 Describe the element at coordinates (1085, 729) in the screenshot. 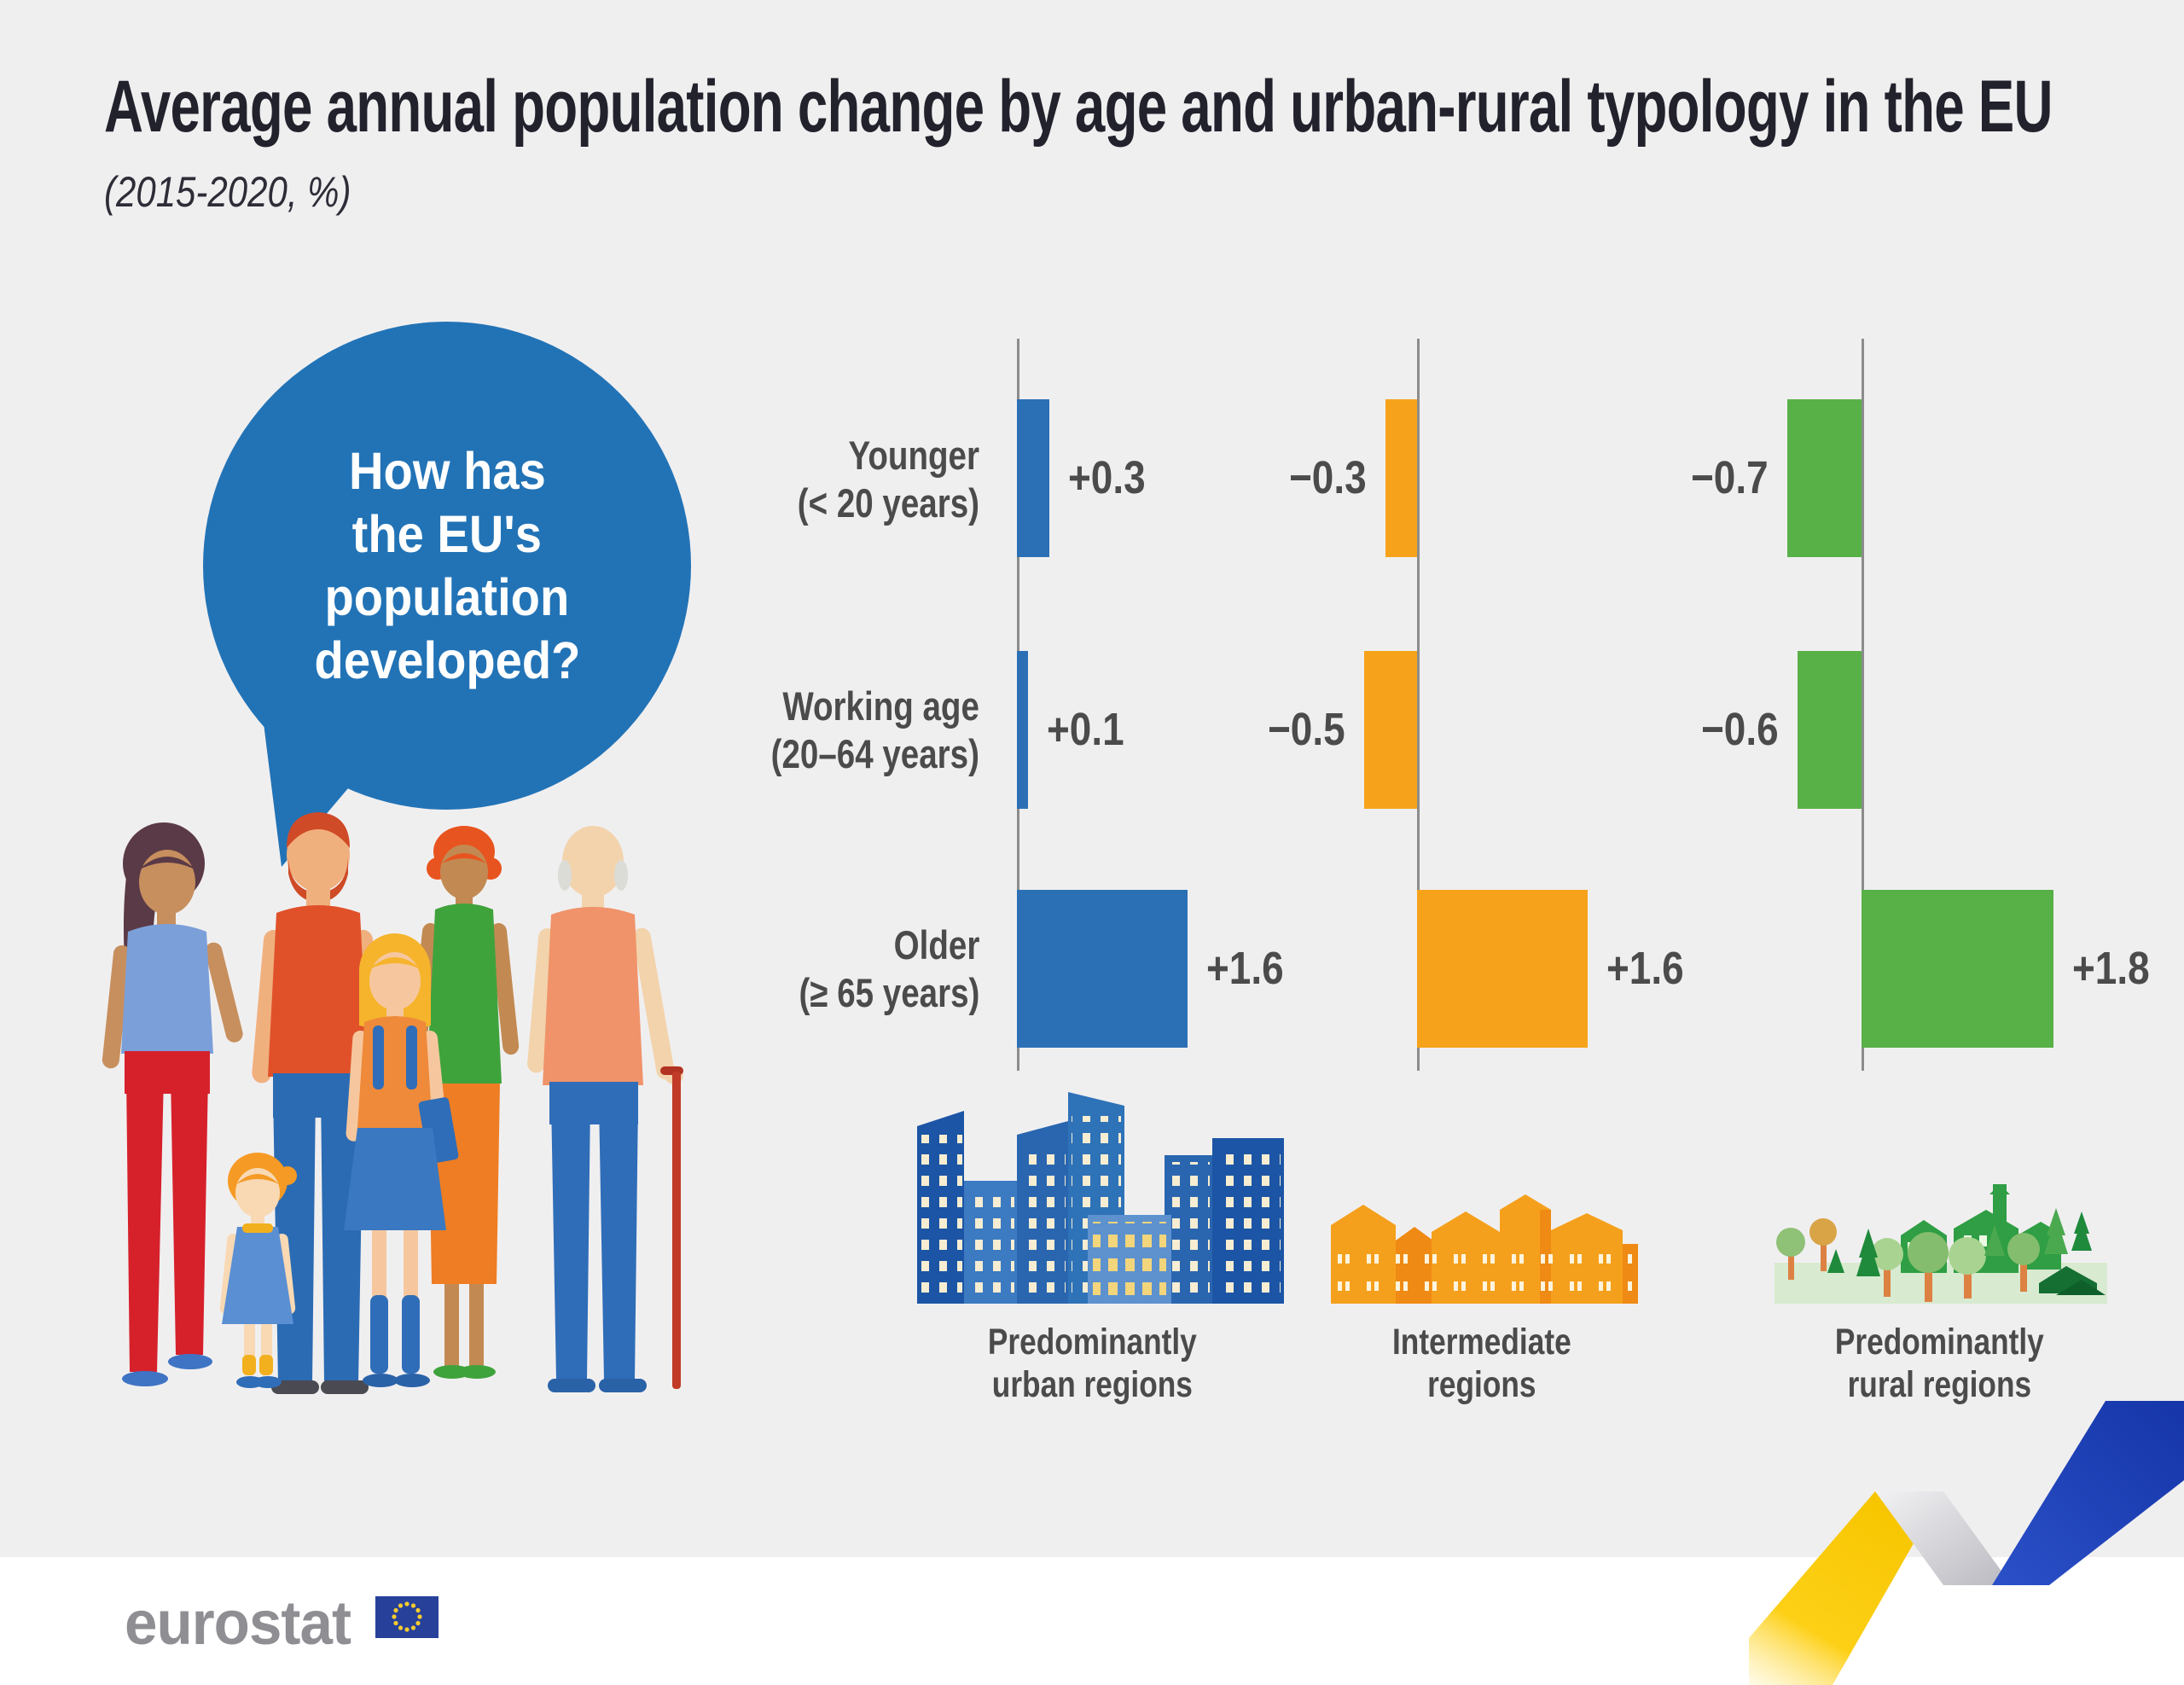

I see `bar-value-label-urban-1: +0.1` at that location.